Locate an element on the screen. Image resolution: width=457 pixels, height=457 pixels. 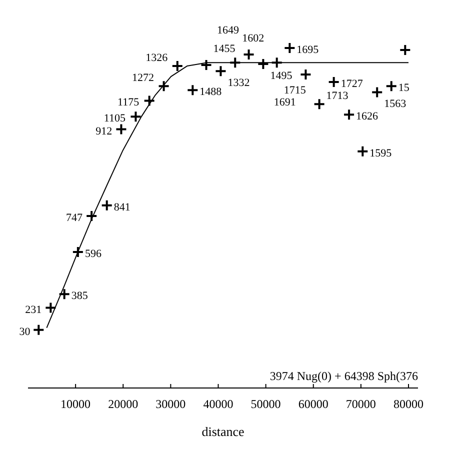
annotation: 1715 is located at coordinates (295, 90).